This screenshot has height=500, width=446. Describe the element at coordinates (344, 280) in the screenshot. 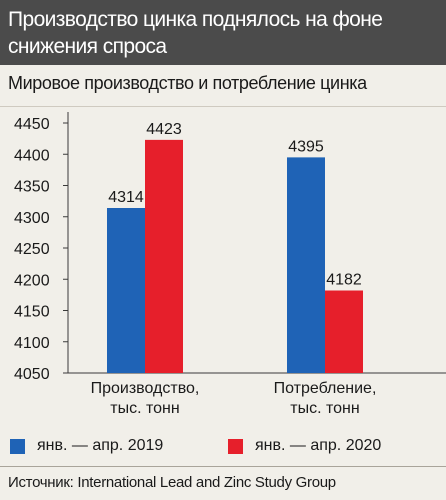

I see `bar-value-label: 4182` at that location.